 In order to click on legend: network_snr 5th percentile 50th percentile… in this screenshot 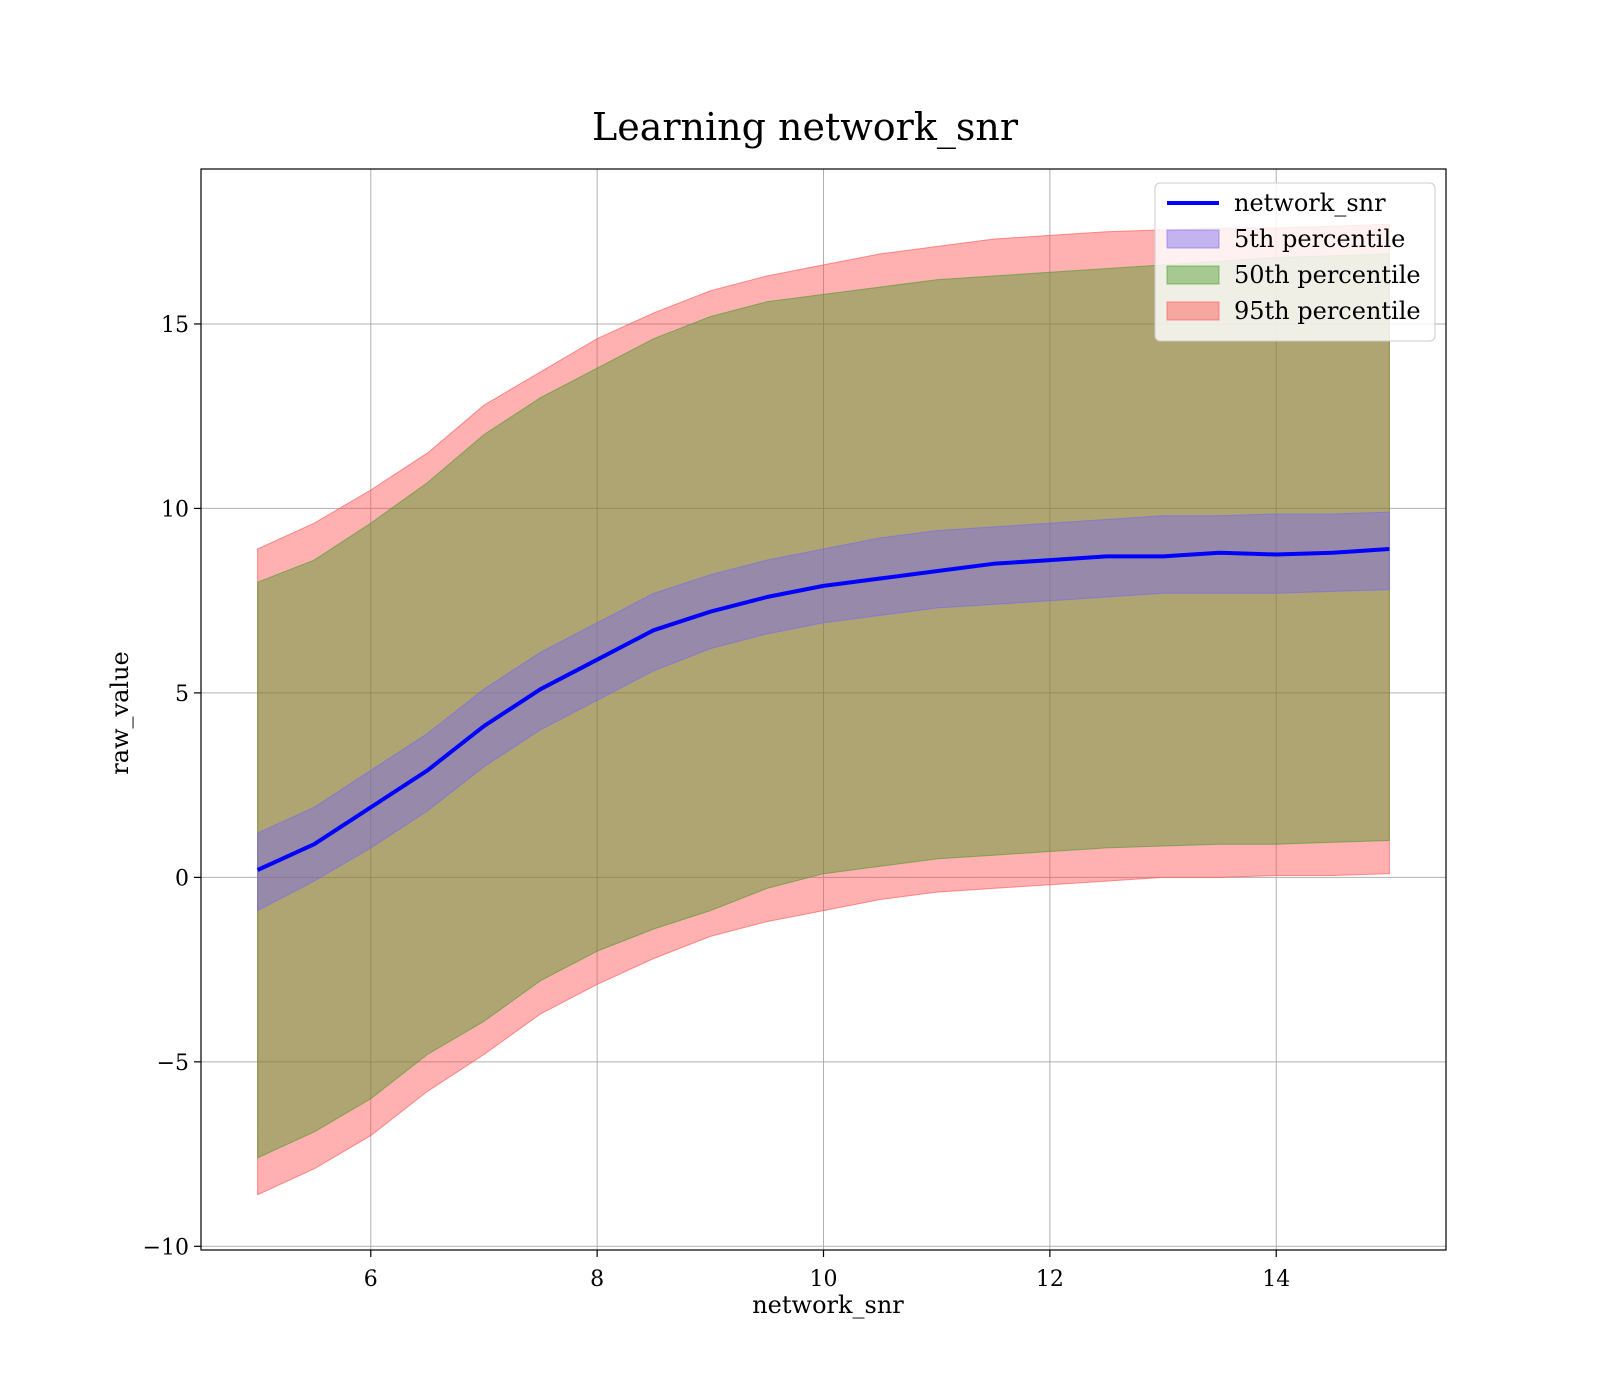, I will do `click(1295, 262)`.